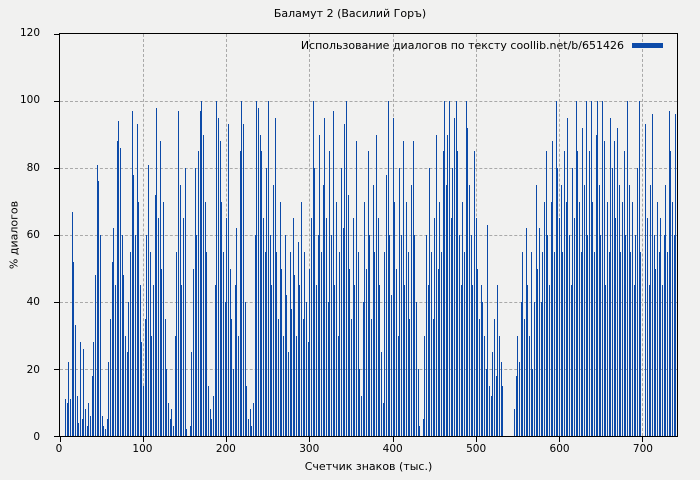  What do you see at coordinates (227, 439) in the screenshot?
I see `x-tick-mark` at bounding box center [227, 439].